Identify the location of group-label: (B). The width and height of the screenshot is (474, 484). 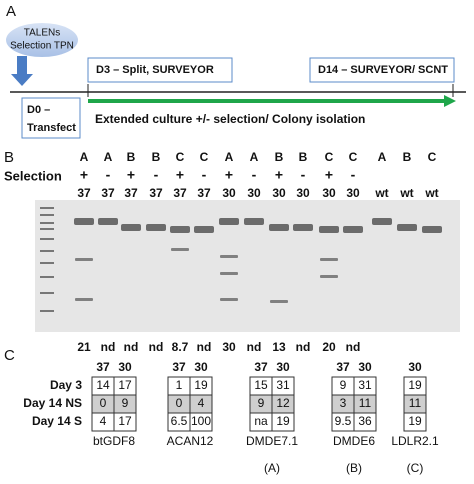
(354, 468).